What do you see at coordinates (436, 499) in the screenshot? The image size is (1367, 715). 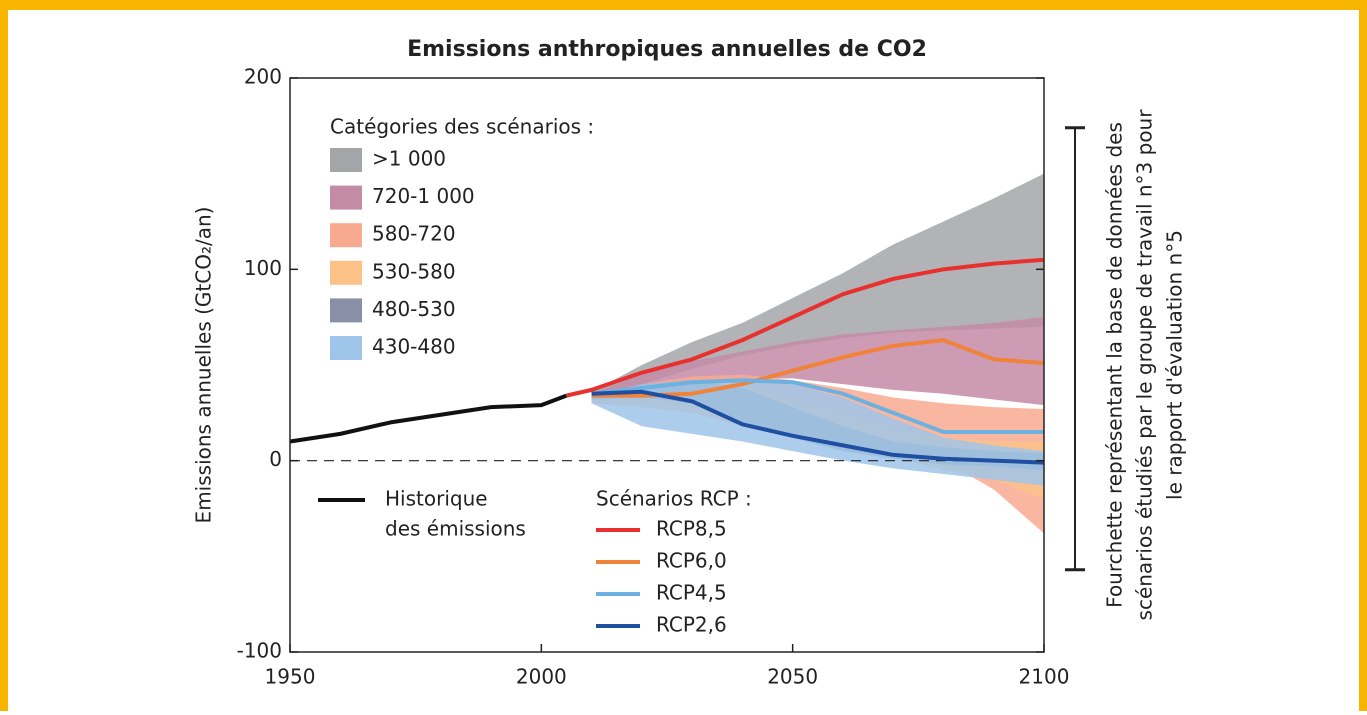 I see `legend-label: Historique` at bounding box center [436, 499].